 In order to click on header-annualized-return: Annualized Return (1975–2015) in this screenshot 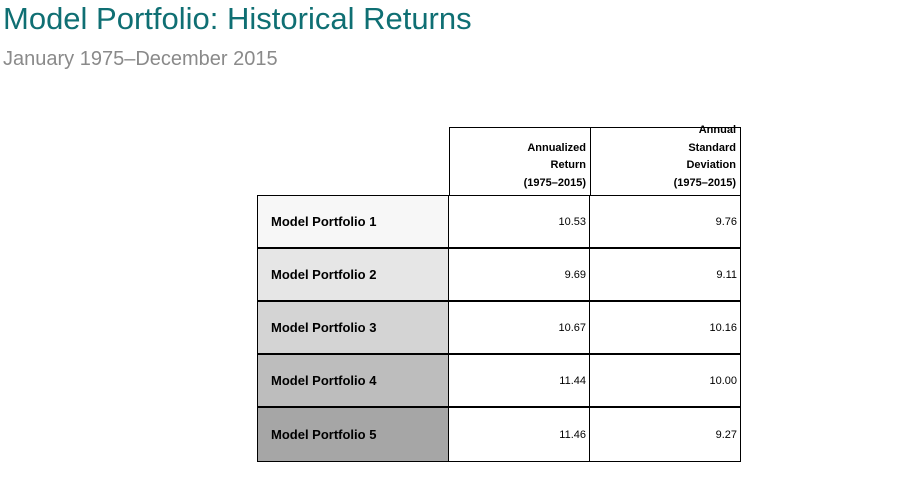, I will do `click(520, 161)`.